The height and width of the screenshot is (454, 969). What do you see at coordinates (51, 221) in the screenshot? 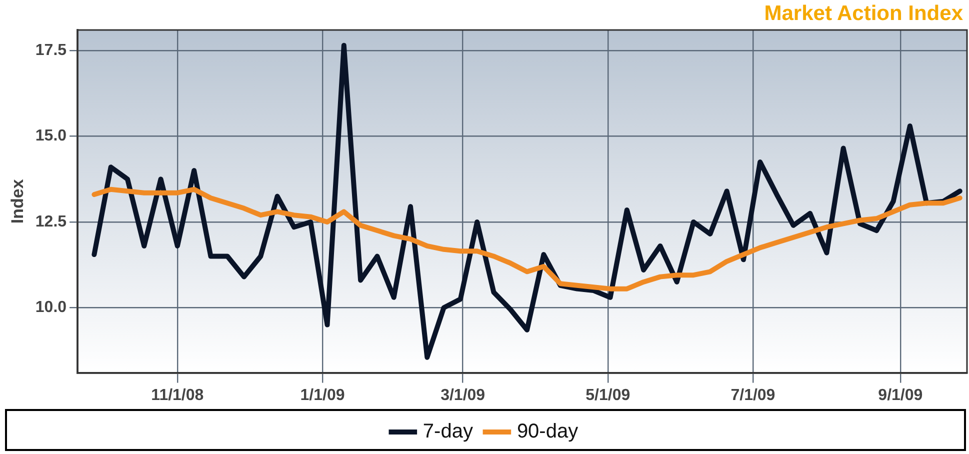
I see `y-tick-label: 12.5` at bounding box center [51, 221].